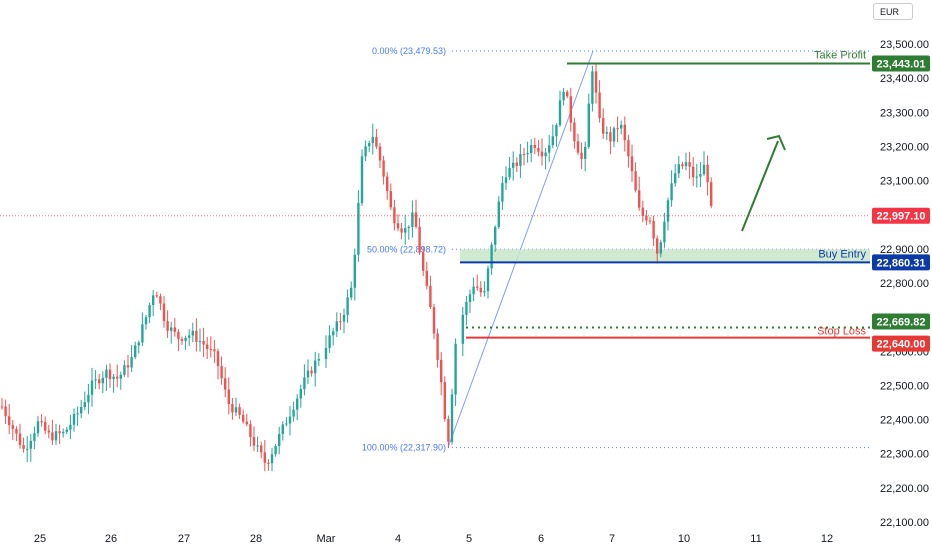  Describe the element at coordinates (901, 322) in the screenshot. I see `price-badge-label: 22,669.82` at that location.